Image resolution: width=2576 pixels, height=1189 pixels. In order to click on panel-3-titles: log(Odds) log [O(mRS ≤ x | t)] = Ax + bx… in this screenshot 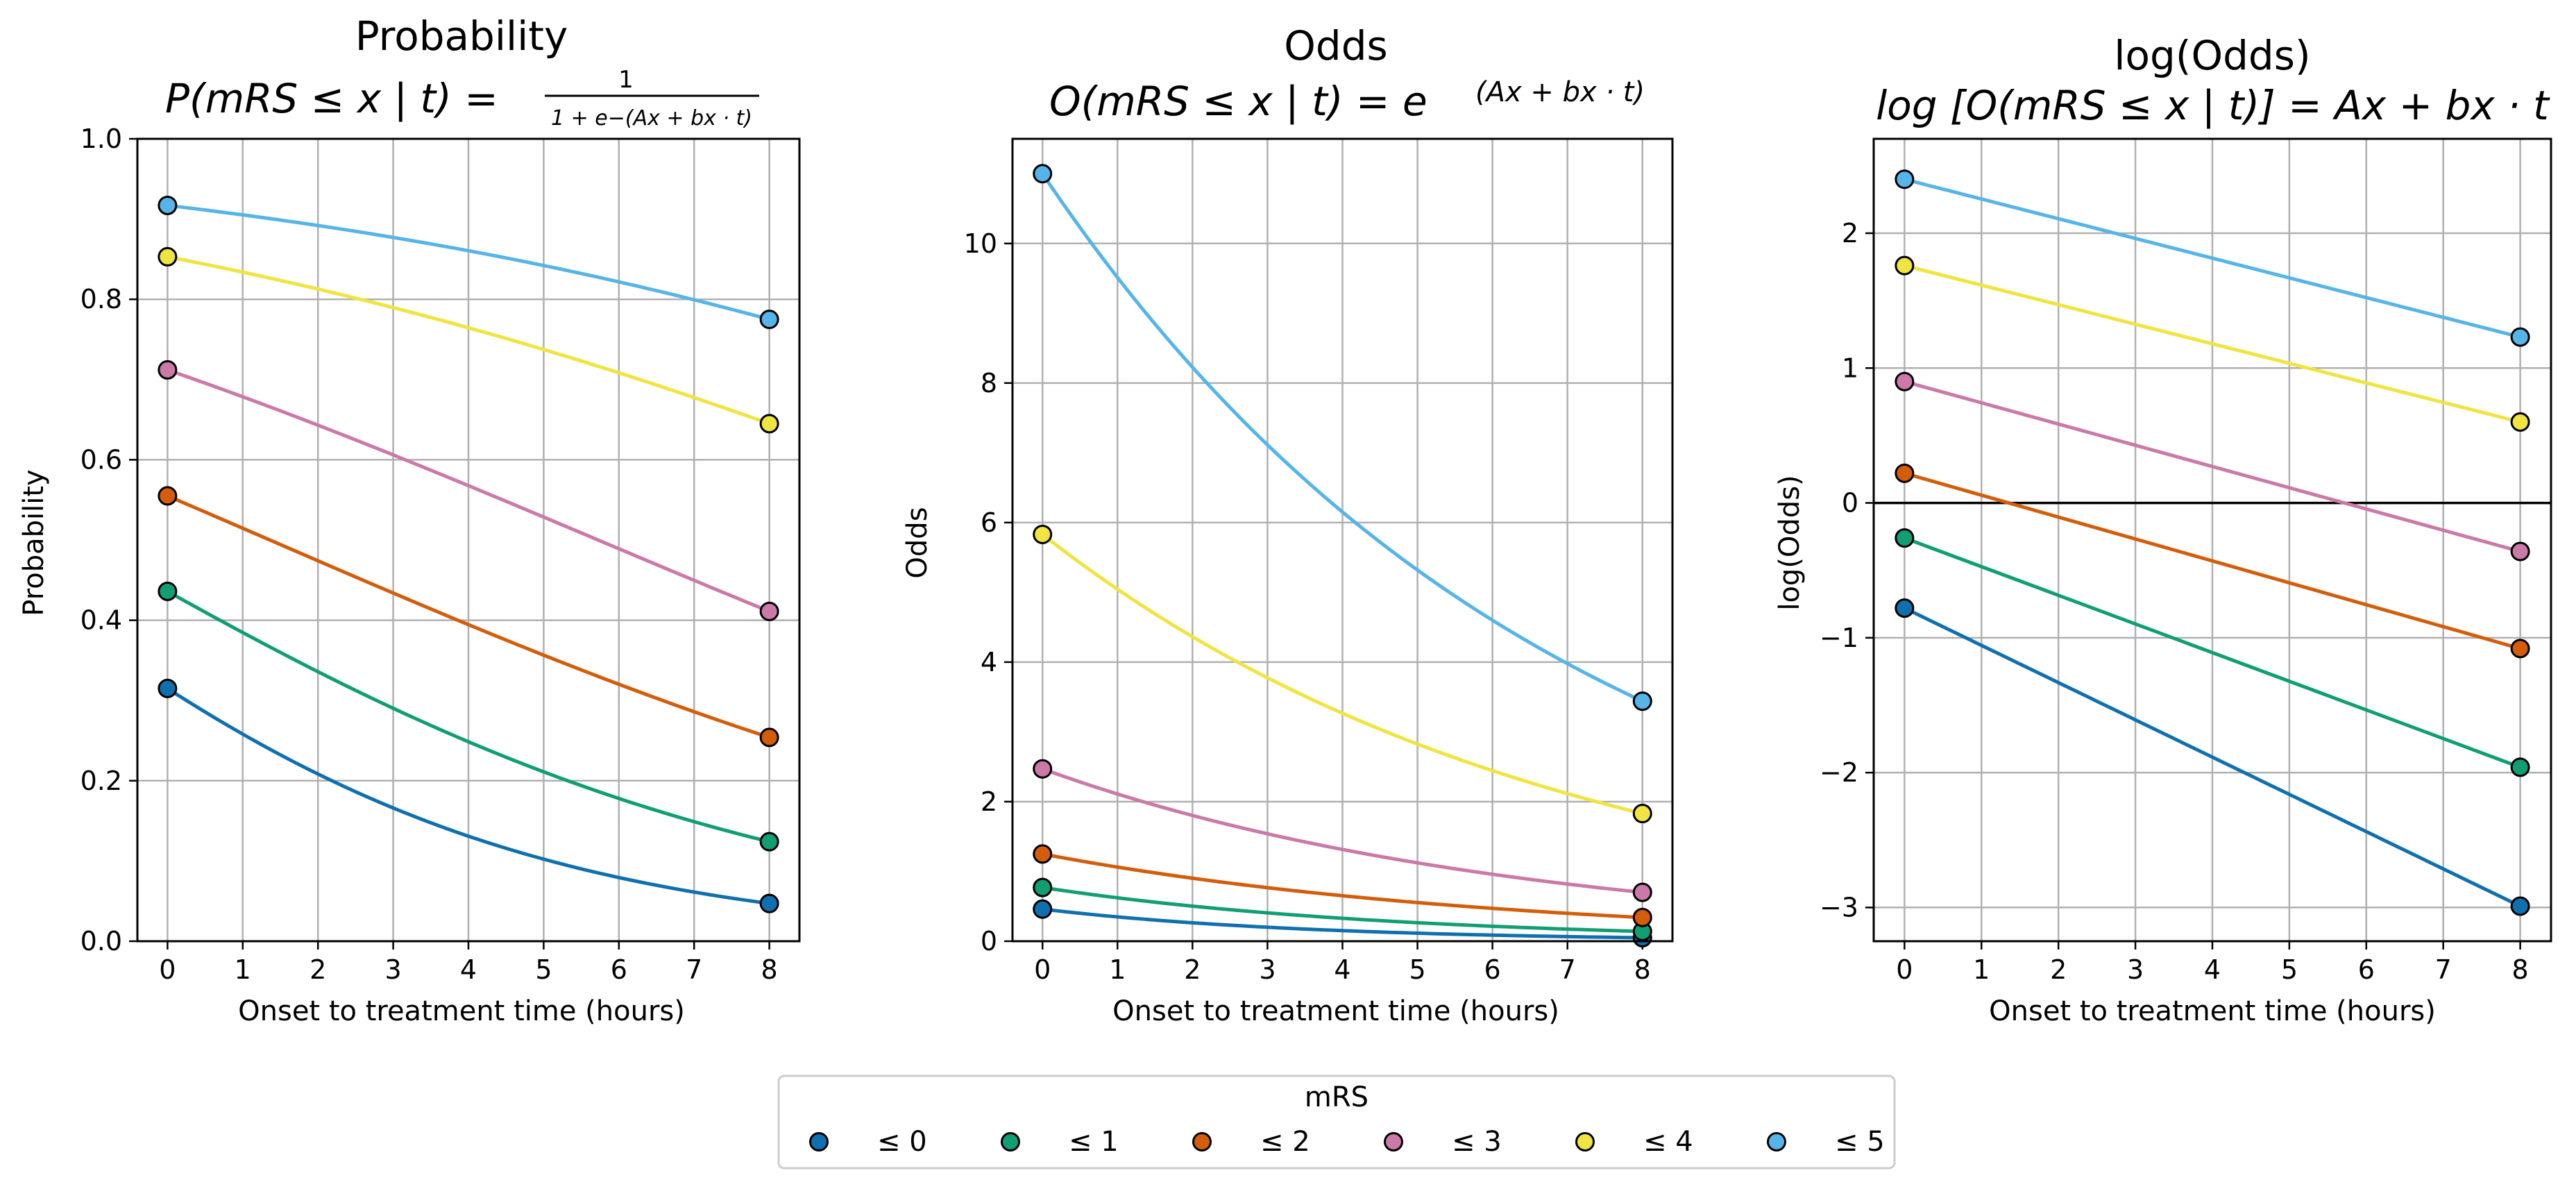, I will do `click(2213, 80)`.